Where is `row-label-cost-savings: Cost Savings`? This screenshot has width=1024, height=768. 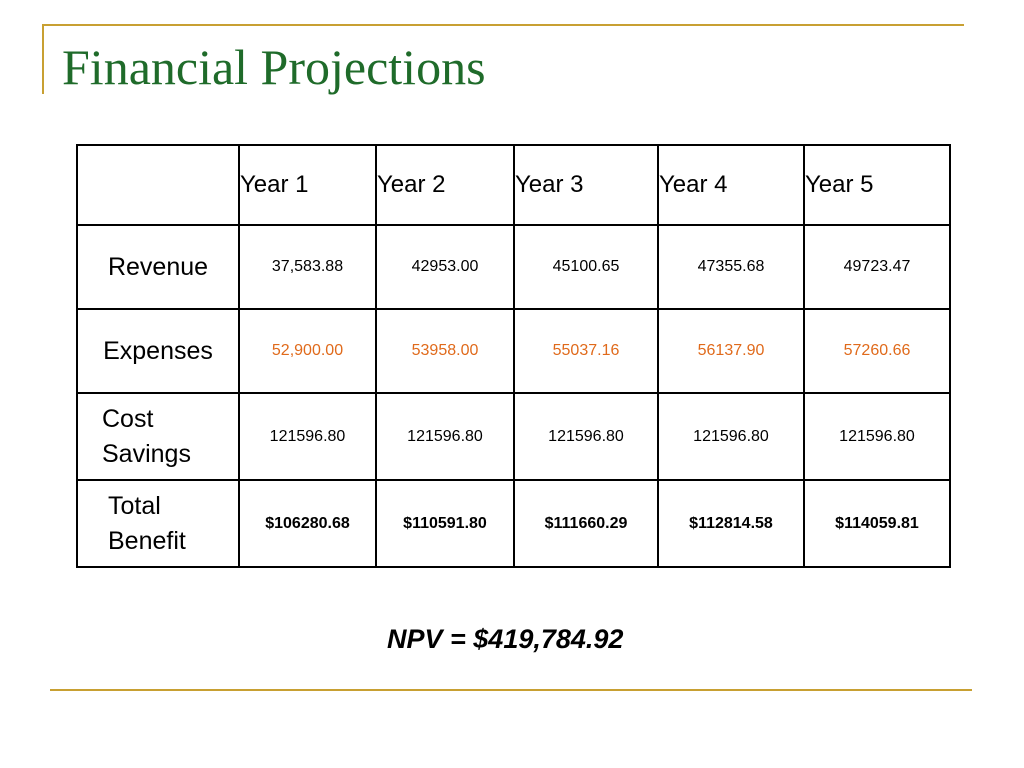 row-label-cost-savings: Cost Savings is located at coordinates (158, 436).